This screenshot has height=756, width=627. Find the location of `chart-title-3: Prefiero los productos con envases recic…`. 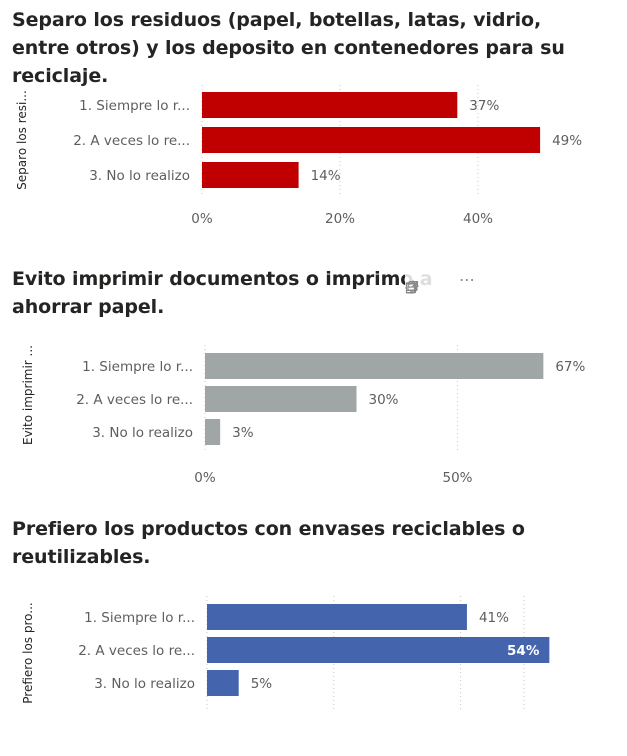

chart-title-3: Prefiero los productos con envases recic… is located at coordinates (268, 543).